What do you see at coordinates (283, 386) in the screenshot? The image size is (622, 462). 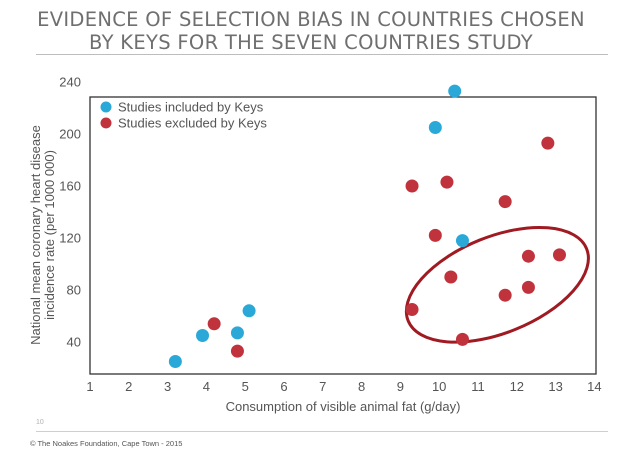 I see `x-tick-label: 6` at bounding box center [283, 386].